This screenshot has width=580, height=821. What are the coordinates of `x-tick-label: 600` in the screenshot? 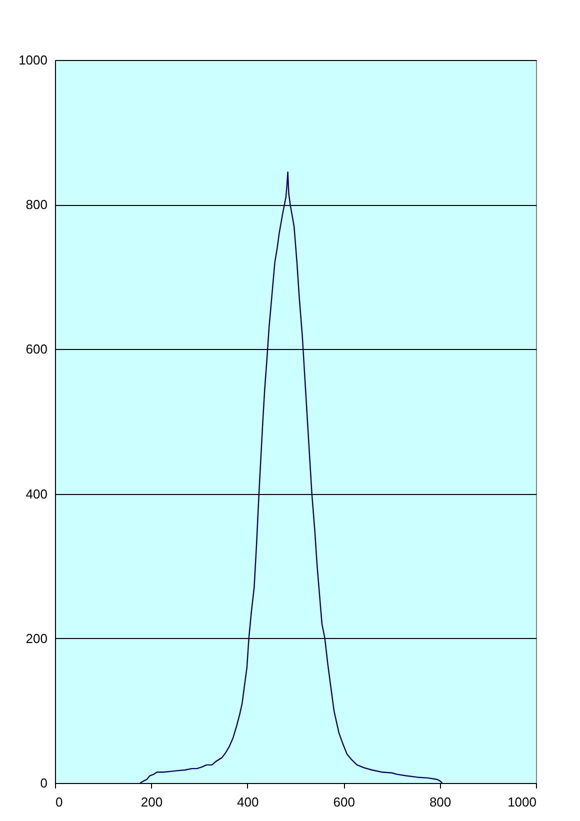 It's located at (344, 802).